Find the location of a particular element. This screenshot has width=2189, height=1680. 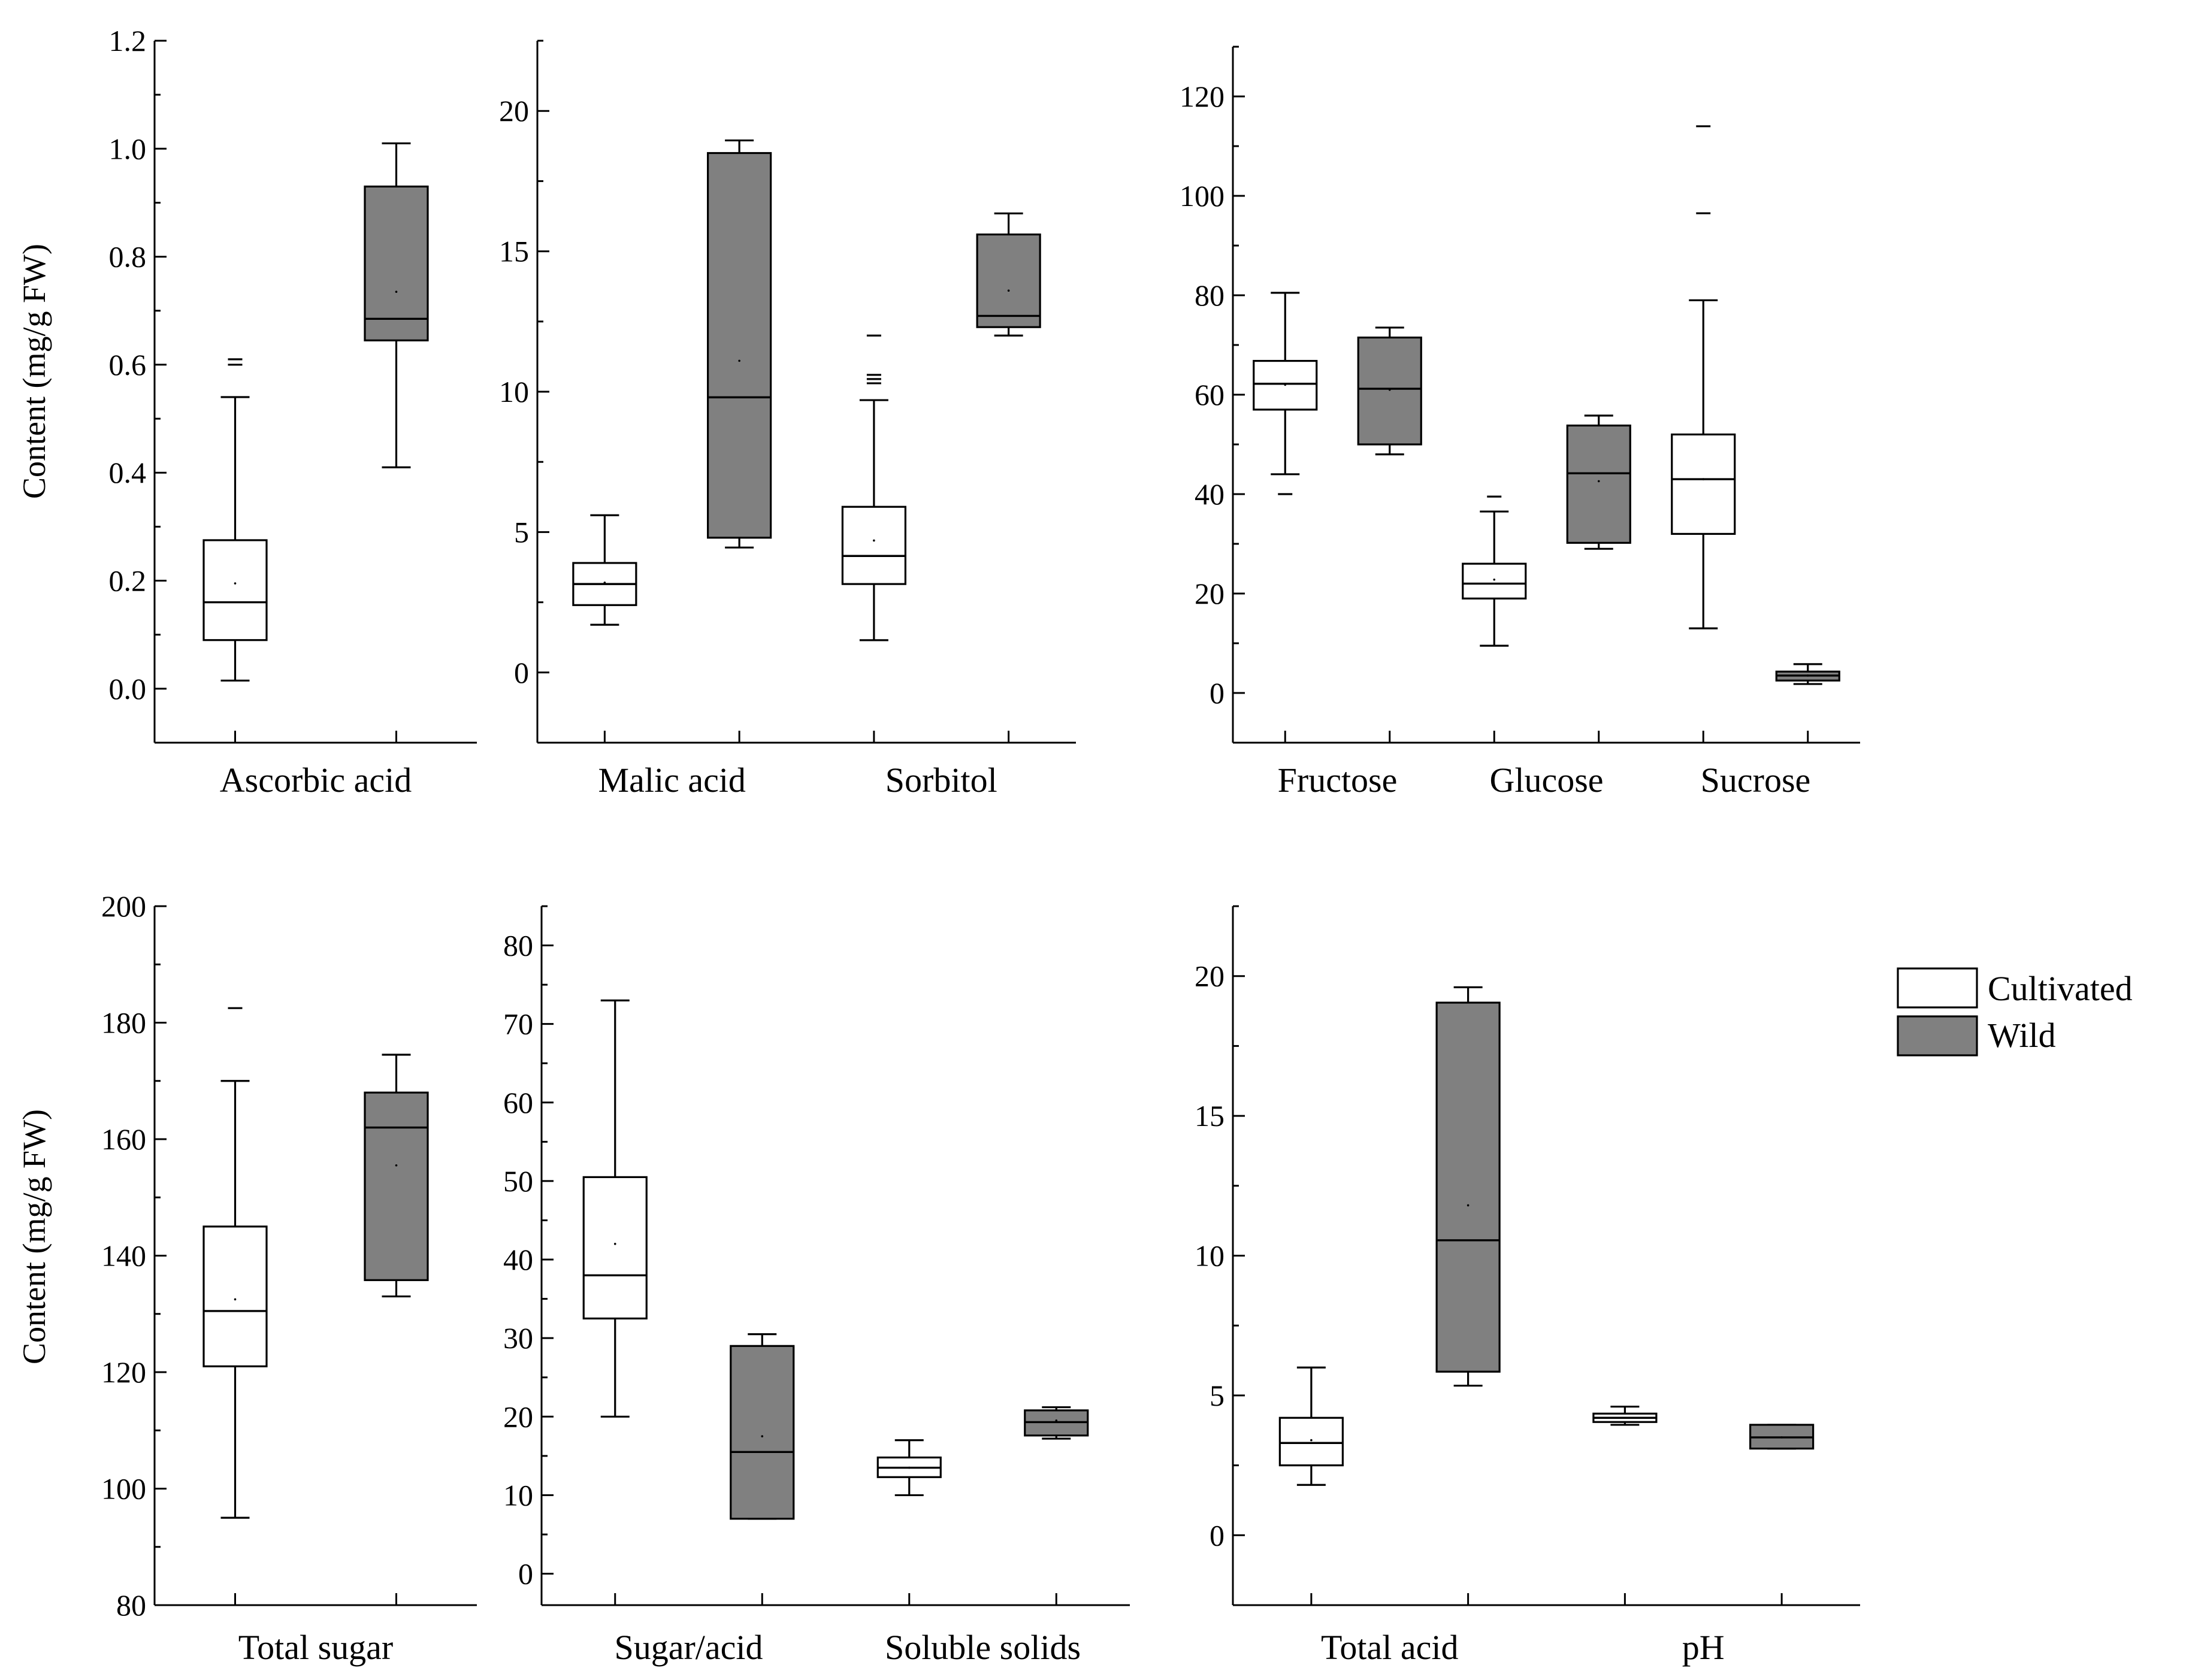

y-tick-label: 160 is located at coordinates (124, 1139).